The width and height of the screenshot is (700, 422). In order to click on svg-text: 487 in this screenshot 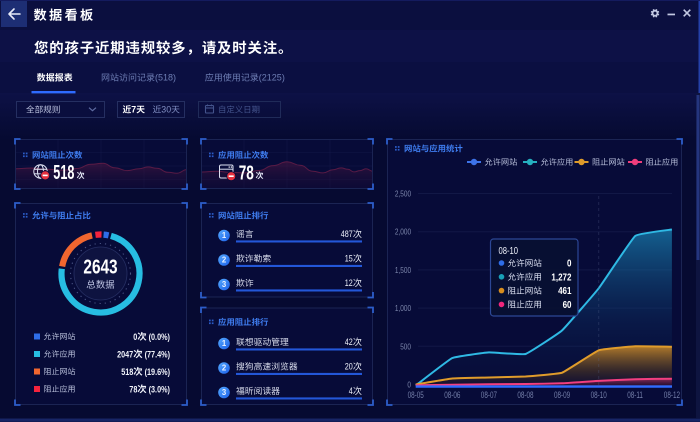, I will do `click(347, 234)`.